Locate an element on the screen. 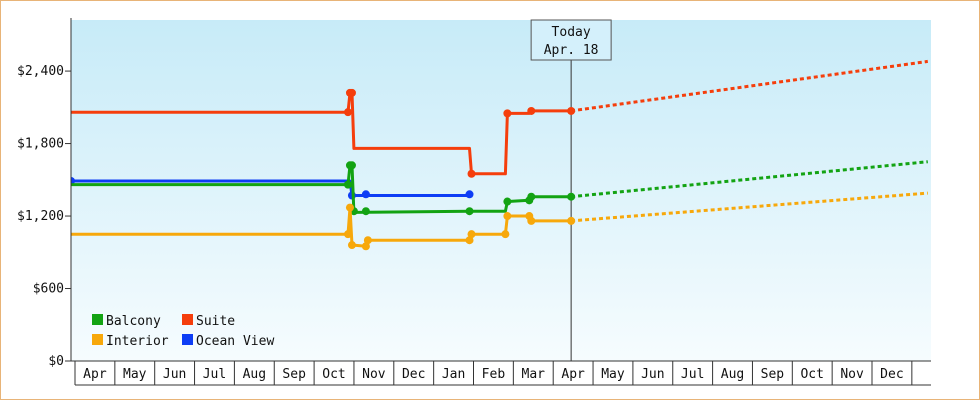  legend-label-balcony: Balcony is located at coordinates (133, 321).